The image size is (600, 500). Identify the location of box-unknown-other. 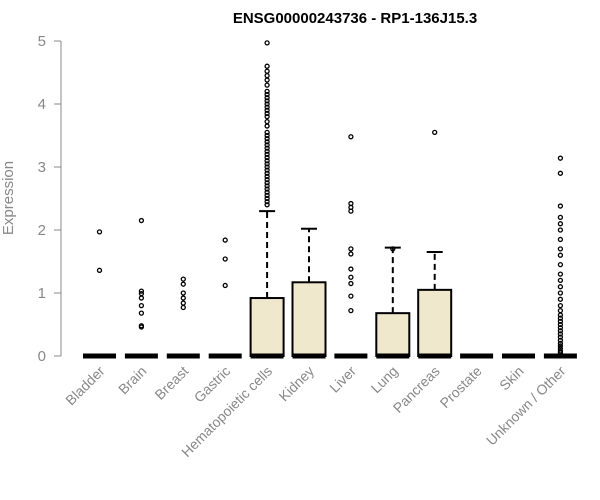
(560, 257).